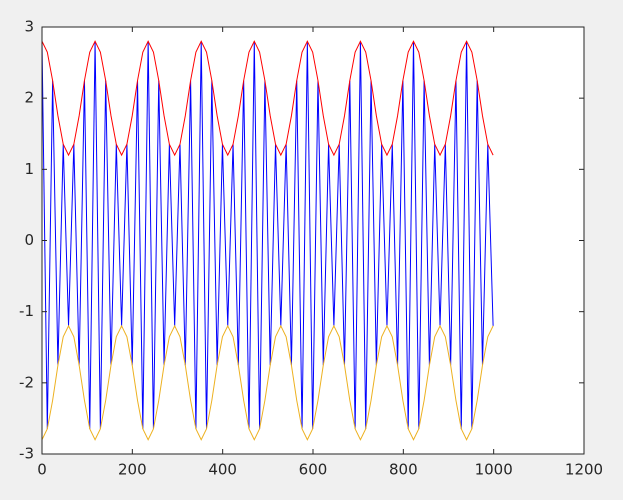 The height and width of the screenshot is (500, 623). Describe the element at coordinates (494, 470) in the screenshot. I see `x-tick-label: 1000` at that location.